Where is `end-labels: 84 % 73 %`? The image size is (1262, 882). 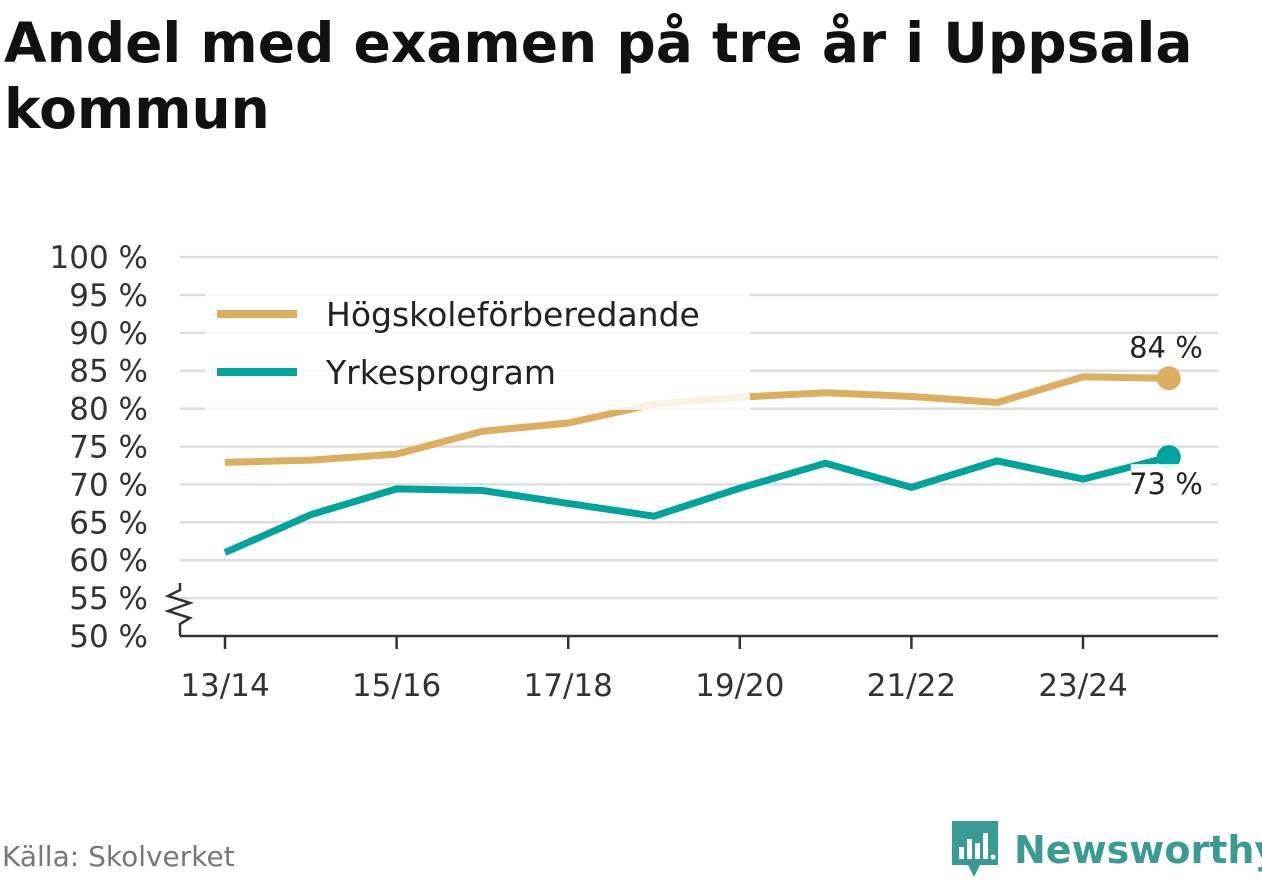 end-labels: 84 % 73 % is located at coordinates (1170, 417).